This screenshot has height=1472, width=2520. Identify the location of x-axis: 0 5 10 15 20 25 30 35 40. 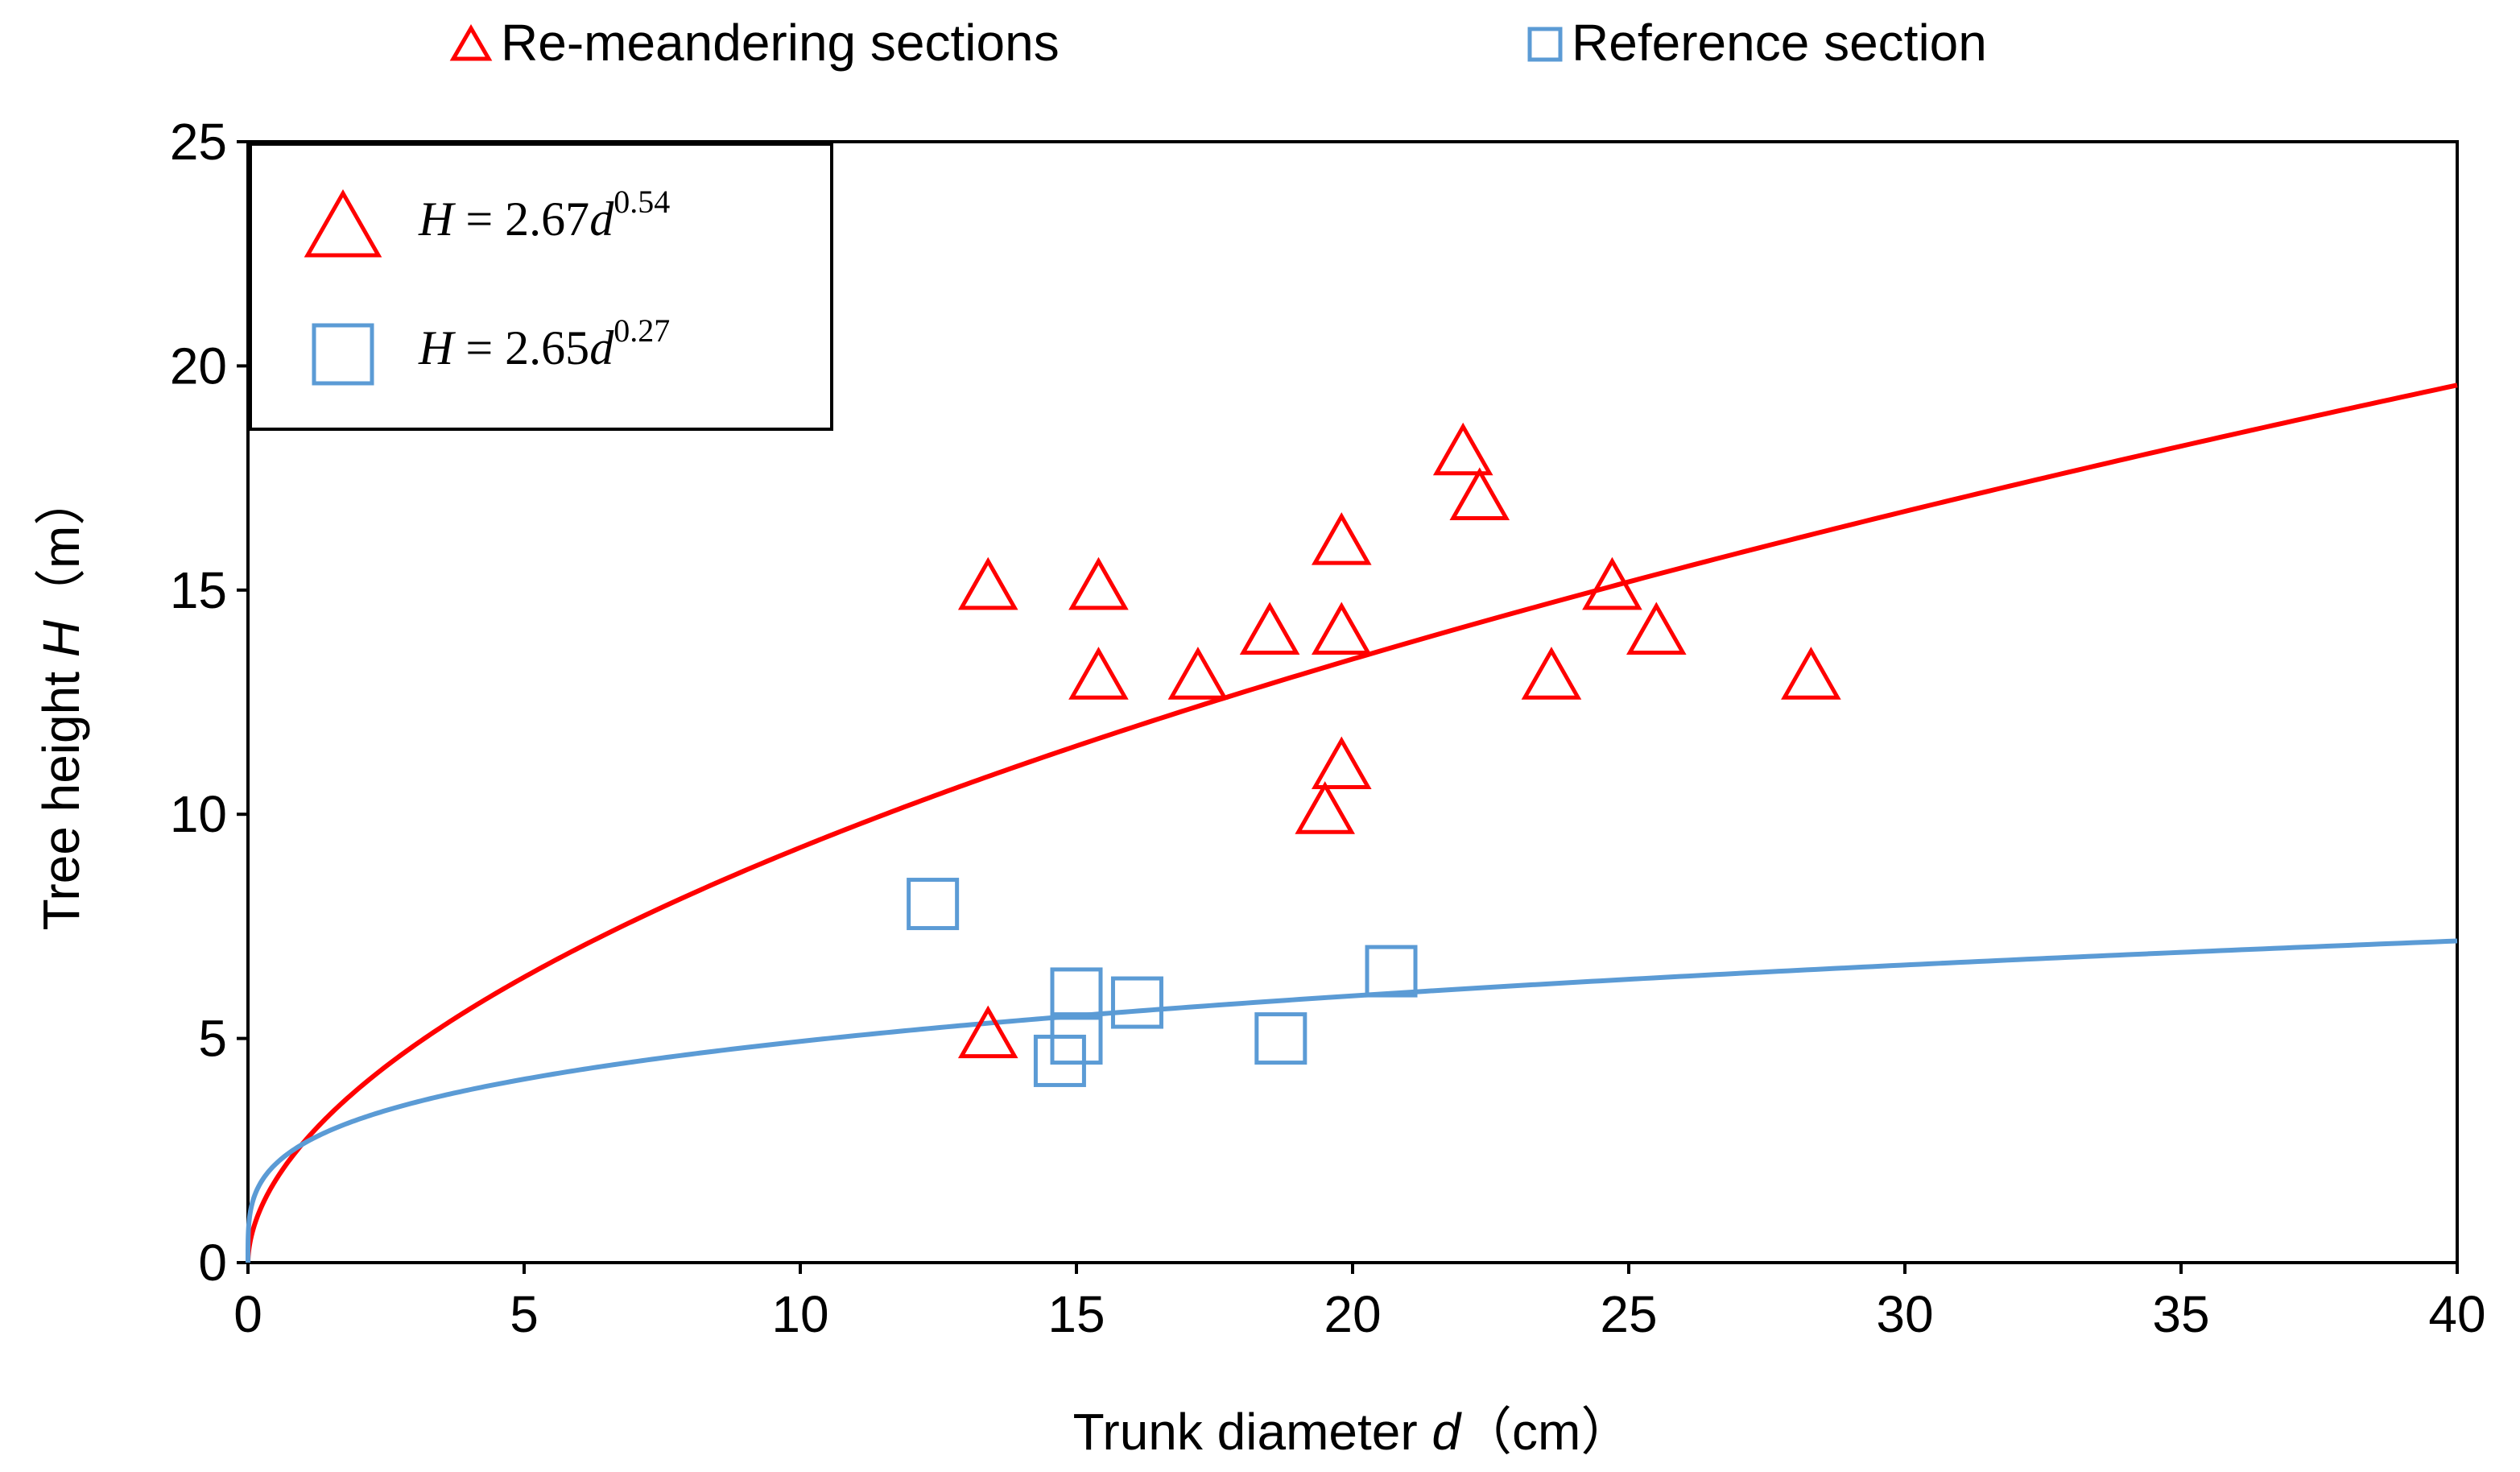
(1360, 1303).